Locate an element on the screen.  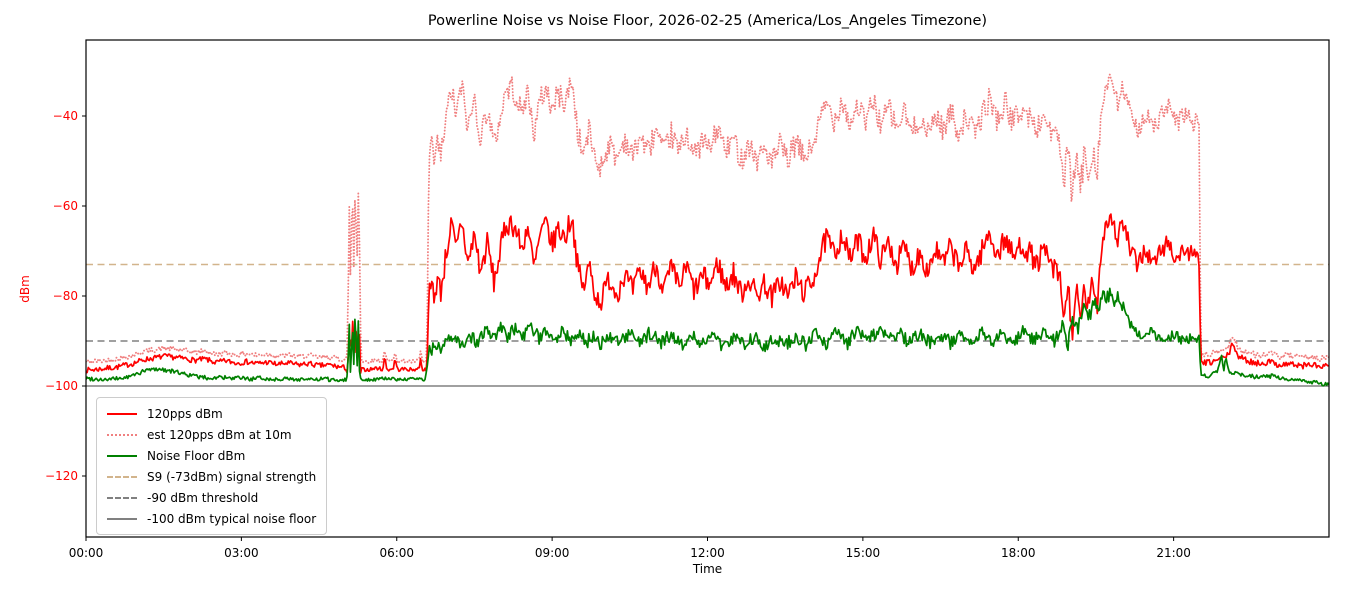
legend-item-noise-floor: Noise Floor dBm is located at coordinates (211, 455).